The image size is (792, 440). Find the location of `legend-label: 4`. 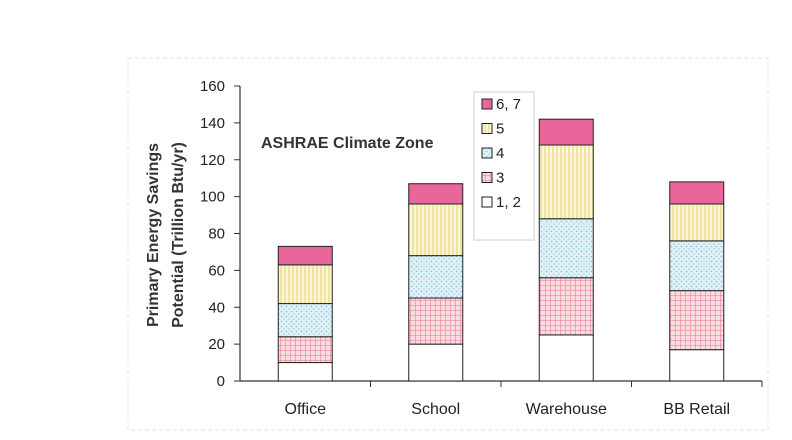

legend-label: 4 is located at coordinates (500, 153).